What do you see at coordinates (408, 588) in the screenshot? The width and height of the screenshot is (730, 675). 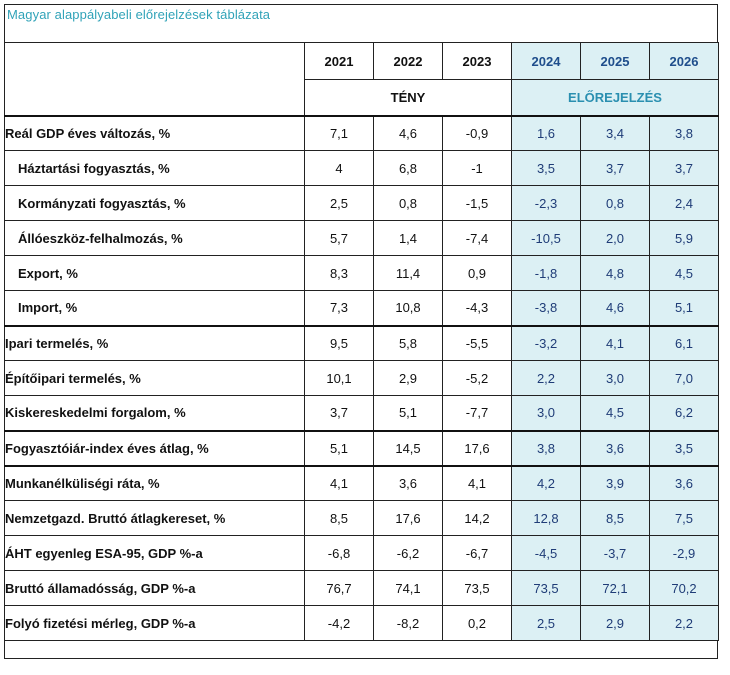 I see `fact-value-cell: 74,1` at bounding box center [408, 588].